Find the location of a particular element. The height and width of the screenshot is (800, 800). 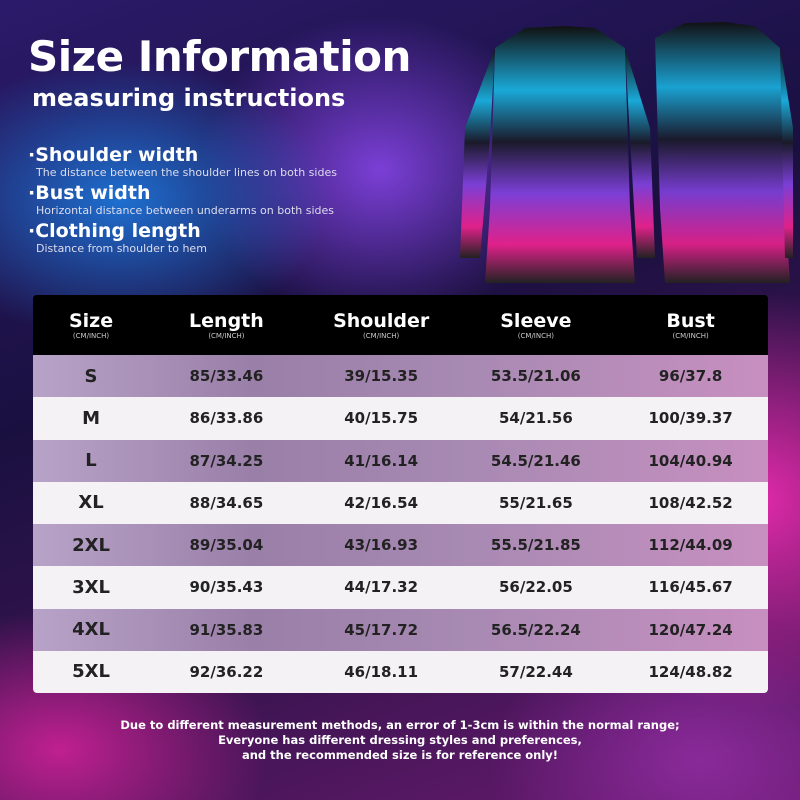

table-cell: 91/35.83 is located at coordinates (226, 629).